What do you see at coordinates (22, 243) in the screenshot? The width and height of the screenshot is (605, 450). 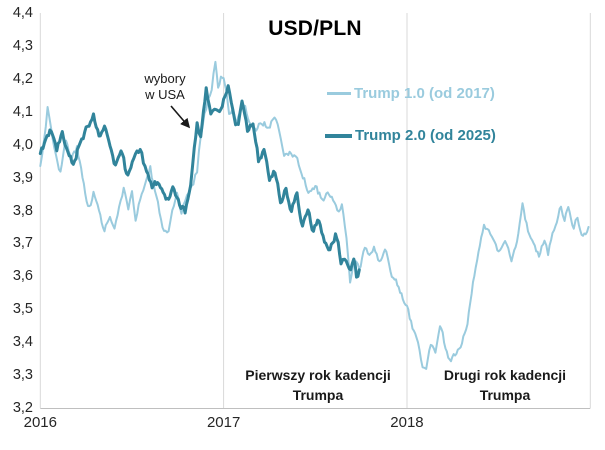 I see `y-tick-label: 3,7` at bounding box center [22, 243].